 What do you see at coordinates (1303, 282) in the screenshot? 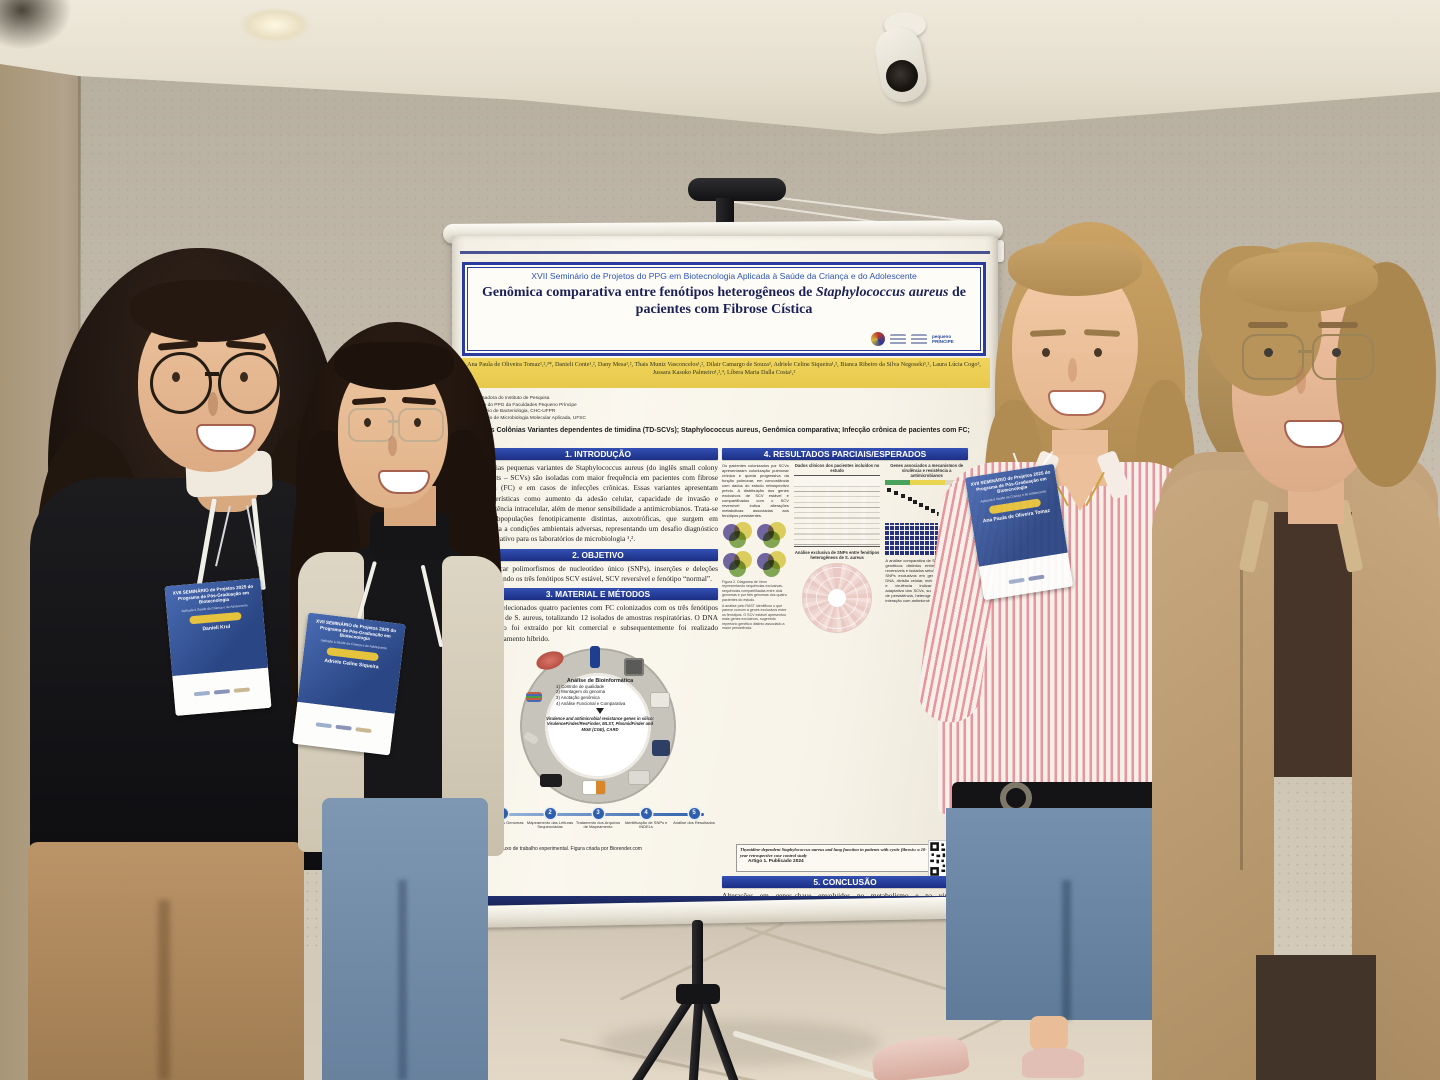
I see `person4-hairline` at bounding box center [1303, 282].